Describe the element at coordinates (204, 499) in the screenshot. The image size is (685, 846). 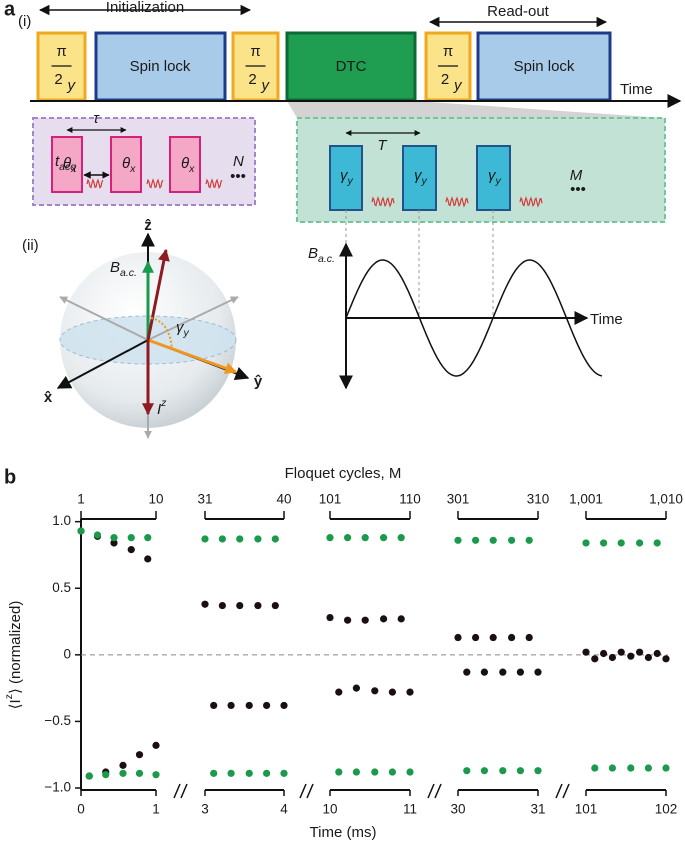
I see `top-tick-label: 31` at that location.